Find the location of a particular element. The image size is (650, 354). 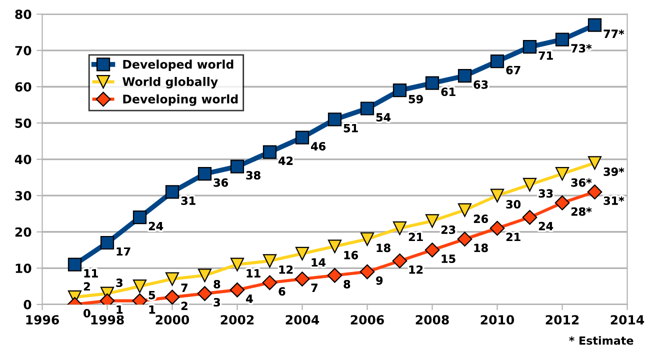

legend-label: Developed world is located at coordinates (178, 66).